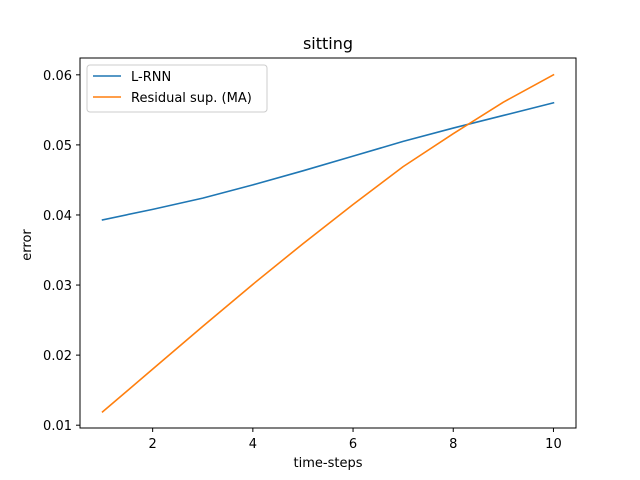 Image resolution: width=640 pixels, height=480 pixels. What do you see at coordinates (151, 77) in the screenshot?
I see `legend-label: L-RNN` at bounding box center [151, 77].